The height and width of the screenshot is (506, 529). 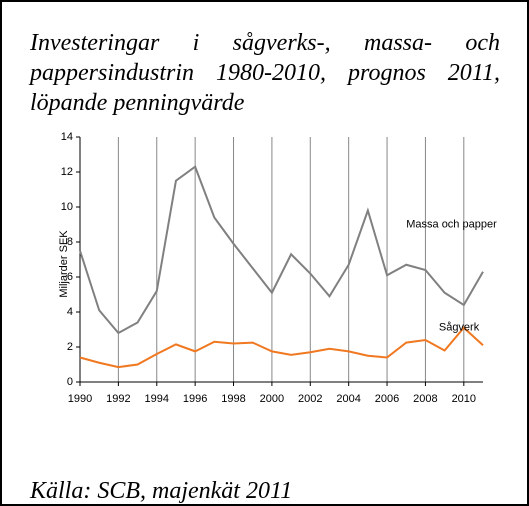 What do you see at coordinates (233, 399) in the screenshot?
I see `x-tick-label: 1998` at bounding box center [233, 399].